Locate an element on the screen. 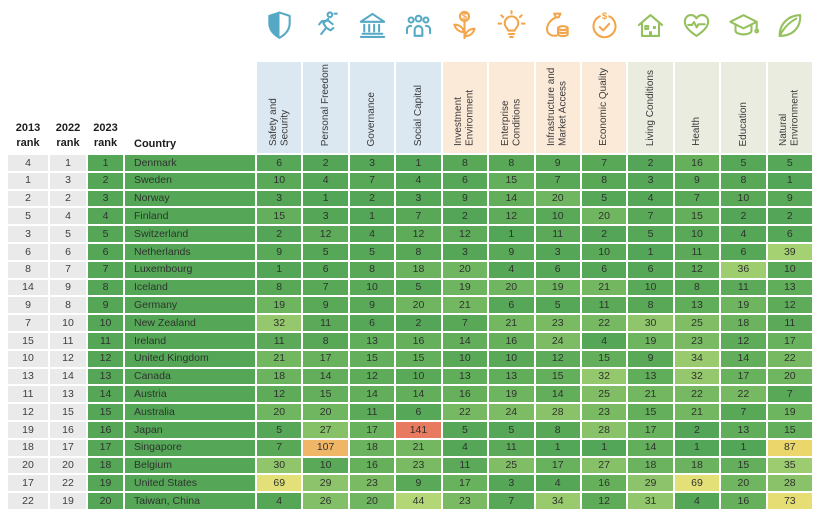  pillar-rank-cell-personal-freedom: 9 is located at coordinates (325, 305).